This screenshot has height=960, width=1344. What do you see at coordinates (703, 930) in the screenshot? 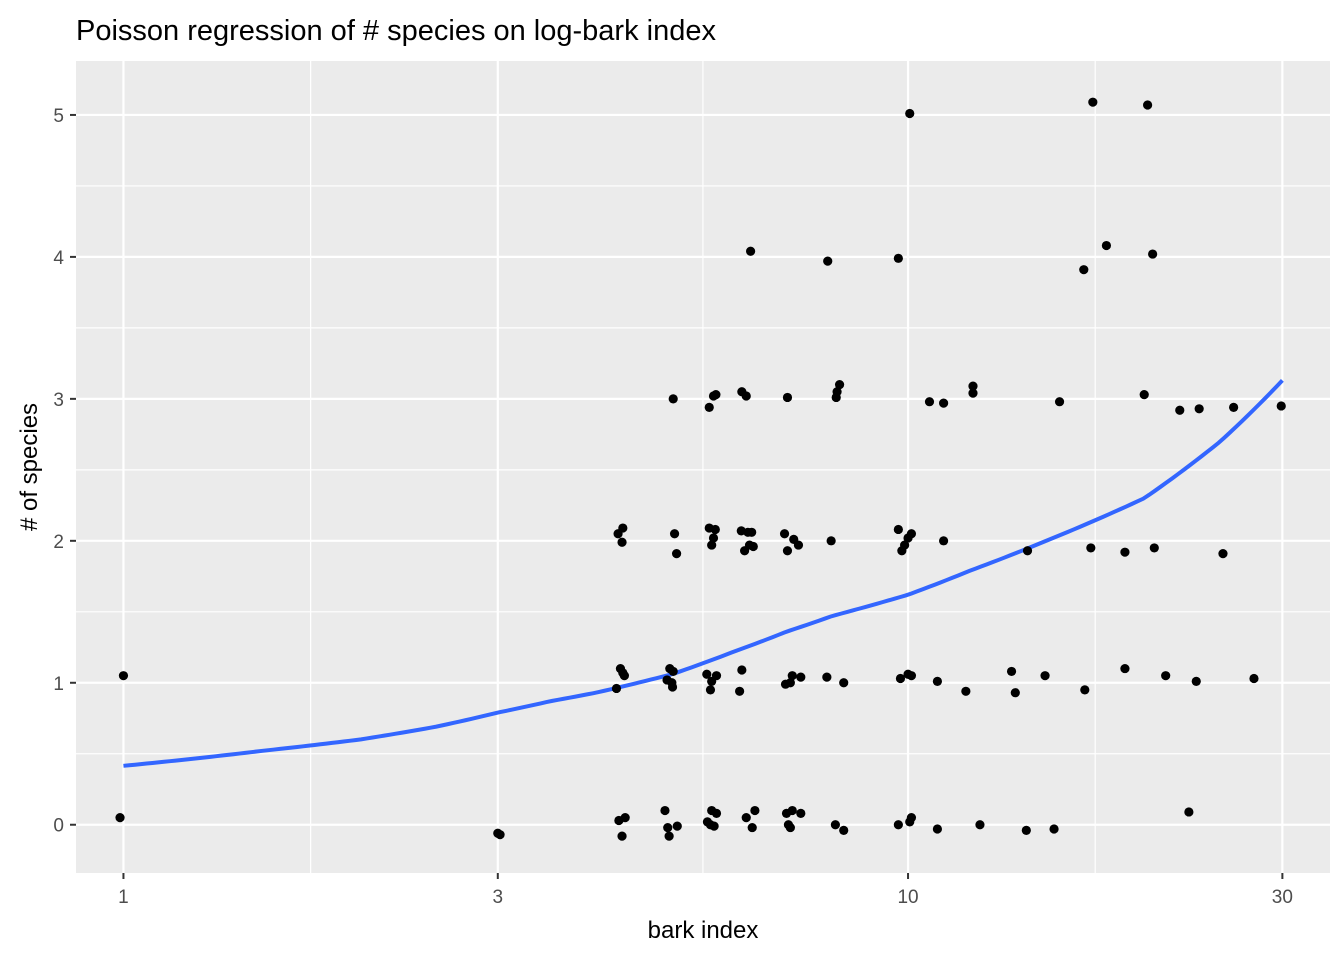
I see `x-axis-title: bark index` at bounding box center [703, 930].